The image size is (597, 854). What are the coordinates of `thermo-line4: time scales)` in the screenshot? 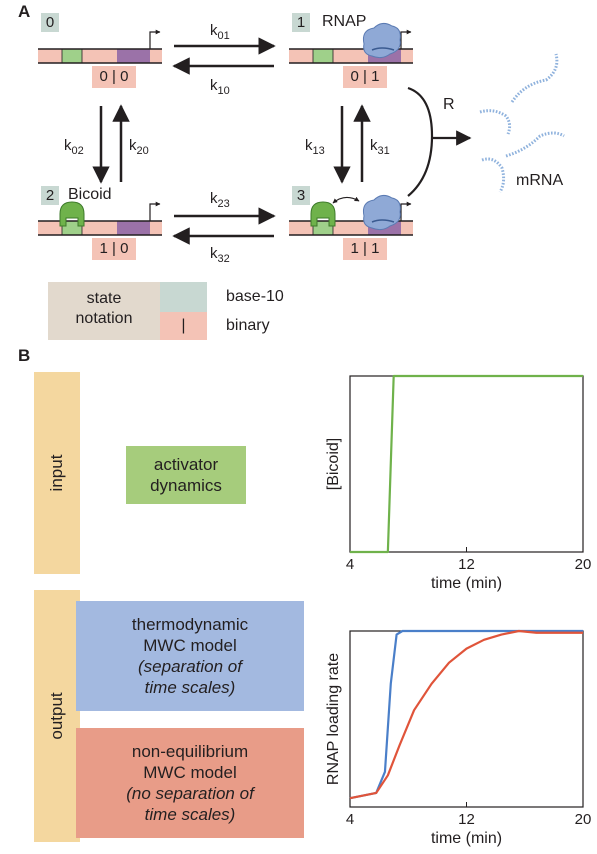 It's located at (190, 687).